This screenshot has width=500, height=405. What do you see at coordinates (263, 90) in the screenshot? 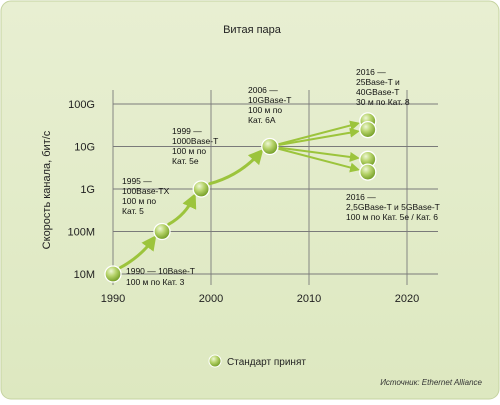
I see `annotation-4-line-1: 2006 —` at bounding box center [263, 90].